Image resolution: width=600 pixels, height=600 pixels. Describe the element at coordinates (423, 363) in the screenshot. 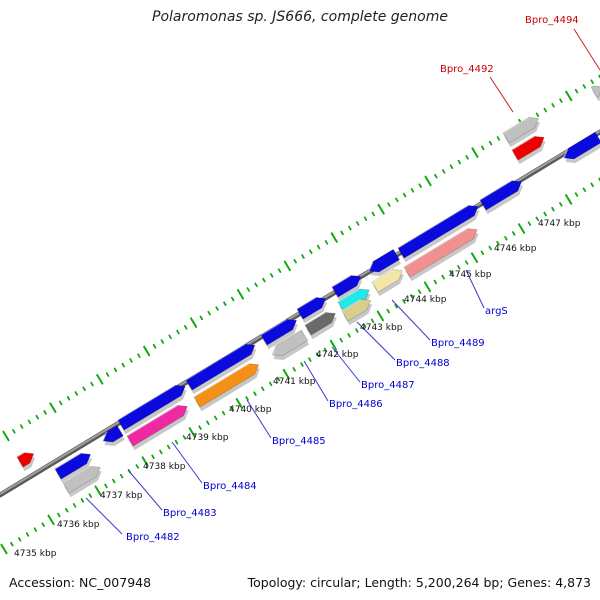

I see `gene-label-bpro-4488: Bpro_4488` at that location.